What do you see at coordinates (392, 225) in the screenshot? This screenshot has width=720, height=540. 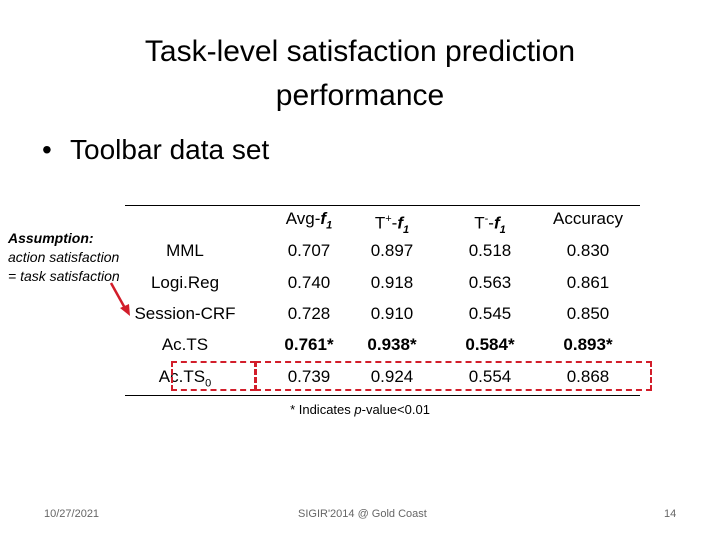 I see `table-header: T+-f1` at bounding box center [392, 225].